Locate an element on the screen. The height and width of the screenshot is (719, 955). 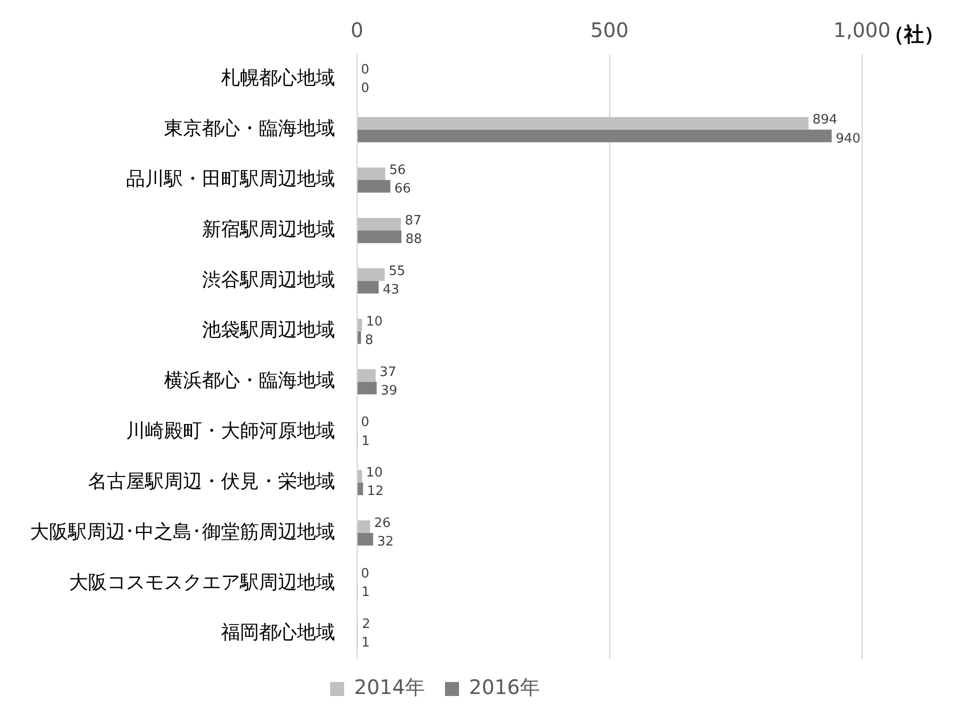
data-label: 66 is located at coordinates (402, 189).